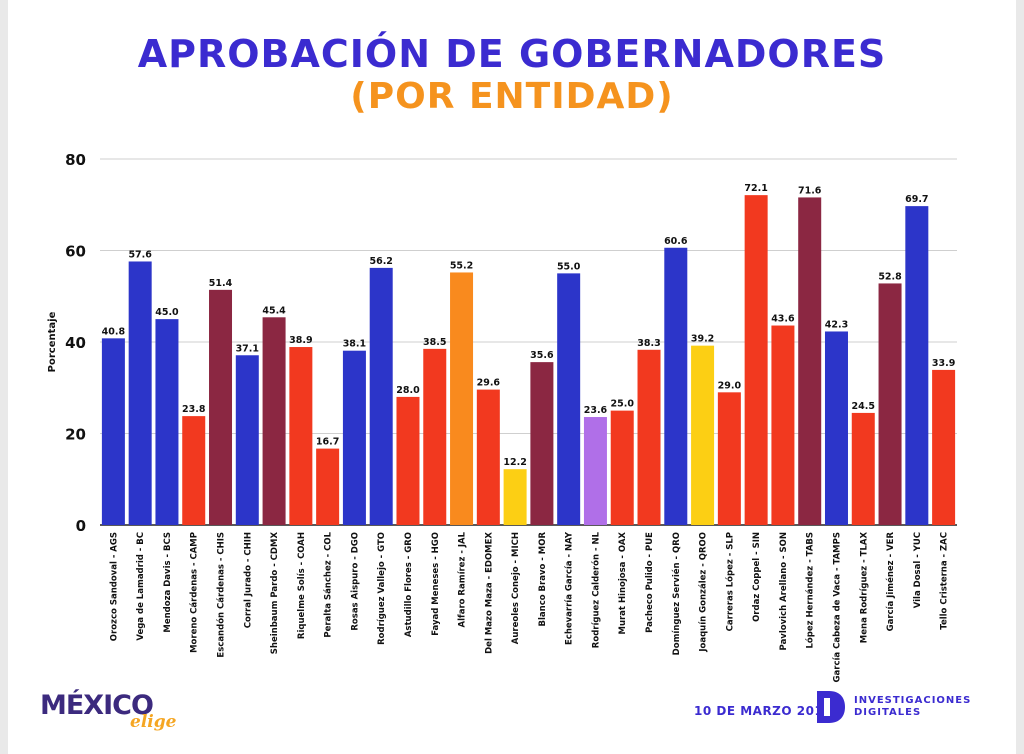  I want to click on x-tick-label: Corral Jurado - CHIH, so click(248, 580).